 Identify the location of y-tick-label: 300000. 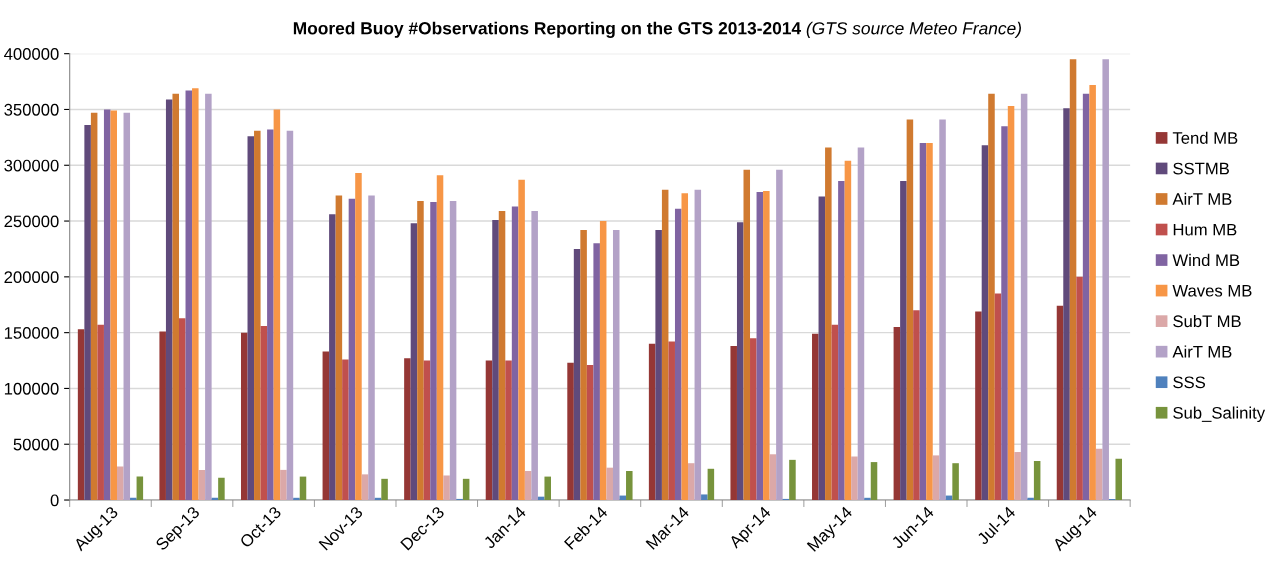
(31, 165).